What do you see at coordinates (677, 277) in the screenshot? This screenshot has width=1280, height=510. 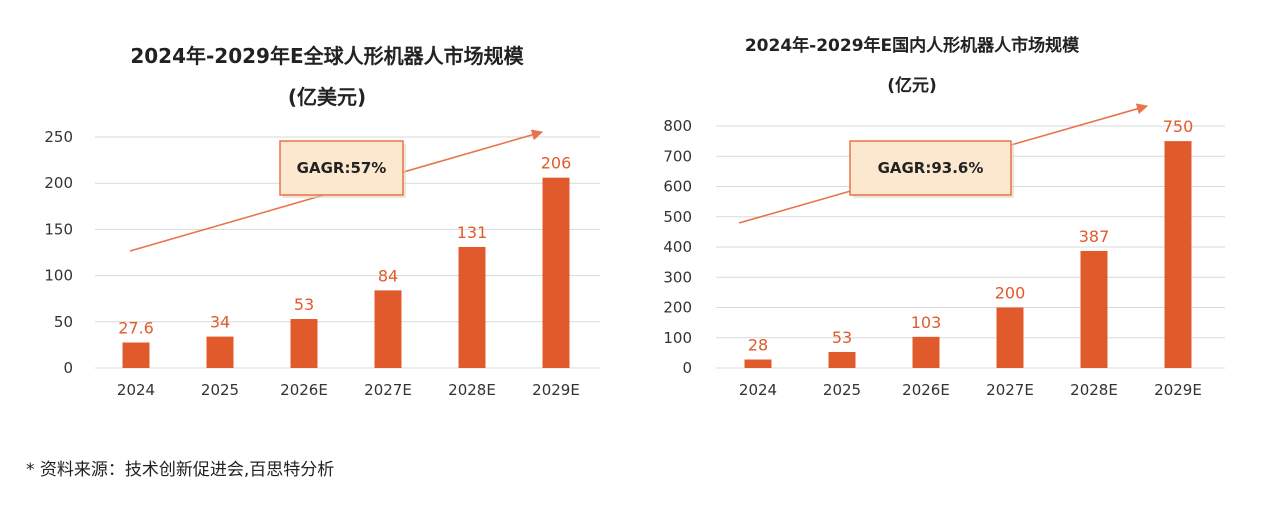 I see `y-tick-label: 300` at bounding box center [677, 277].